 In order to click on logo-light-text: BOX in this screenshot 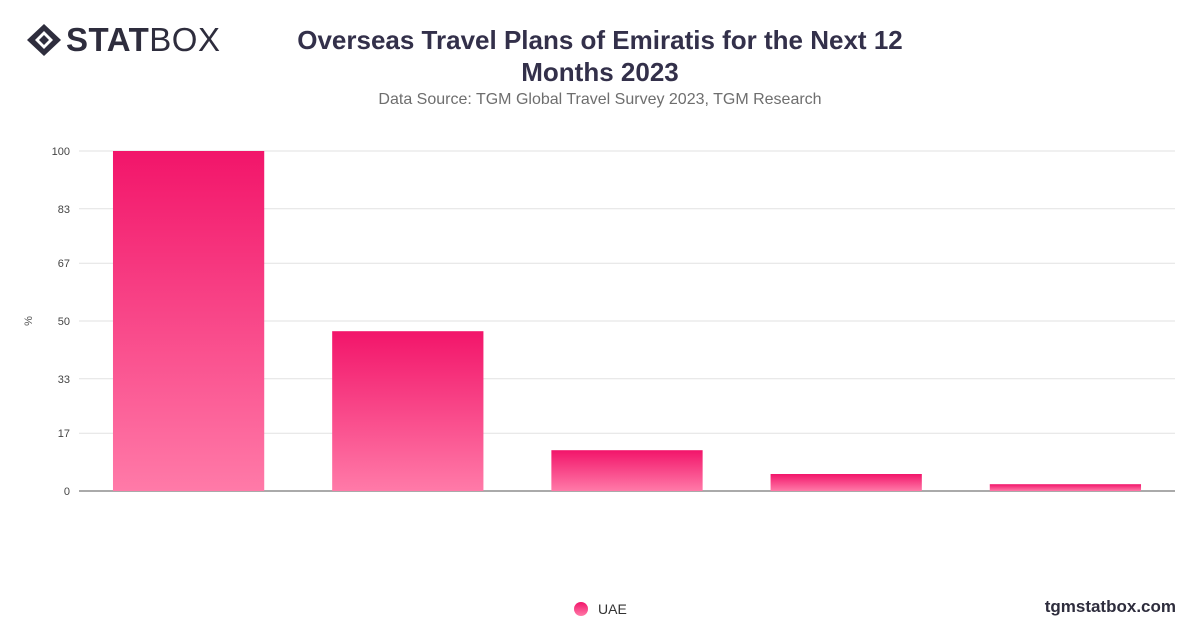, I will do `click(185, 39)`.